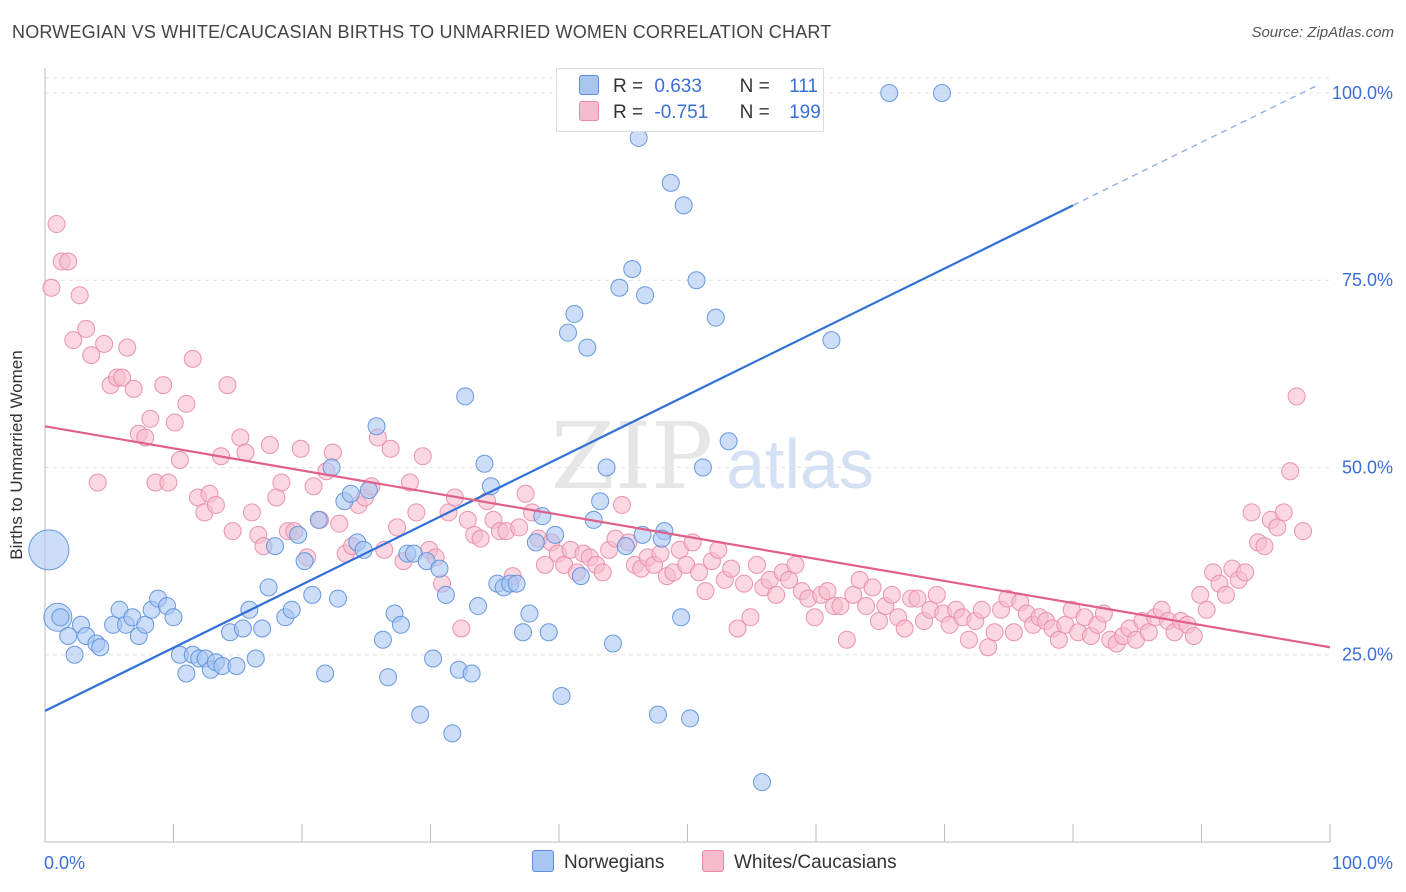  I want to click on stats-legend-row-whites: R = -0.751 N = 199, so click(700, 113).